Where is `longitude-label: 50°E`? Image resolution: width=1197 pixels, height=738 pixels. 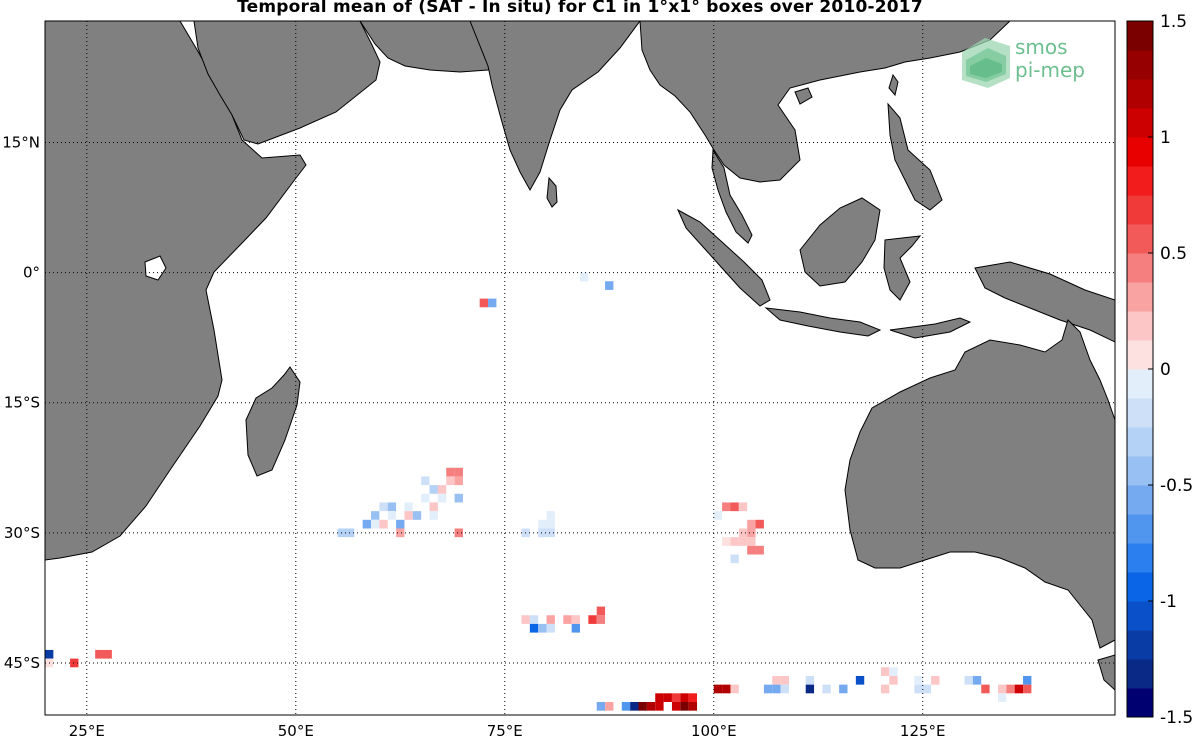
longitude-label: 50°E is located at coordinates (296, 730).